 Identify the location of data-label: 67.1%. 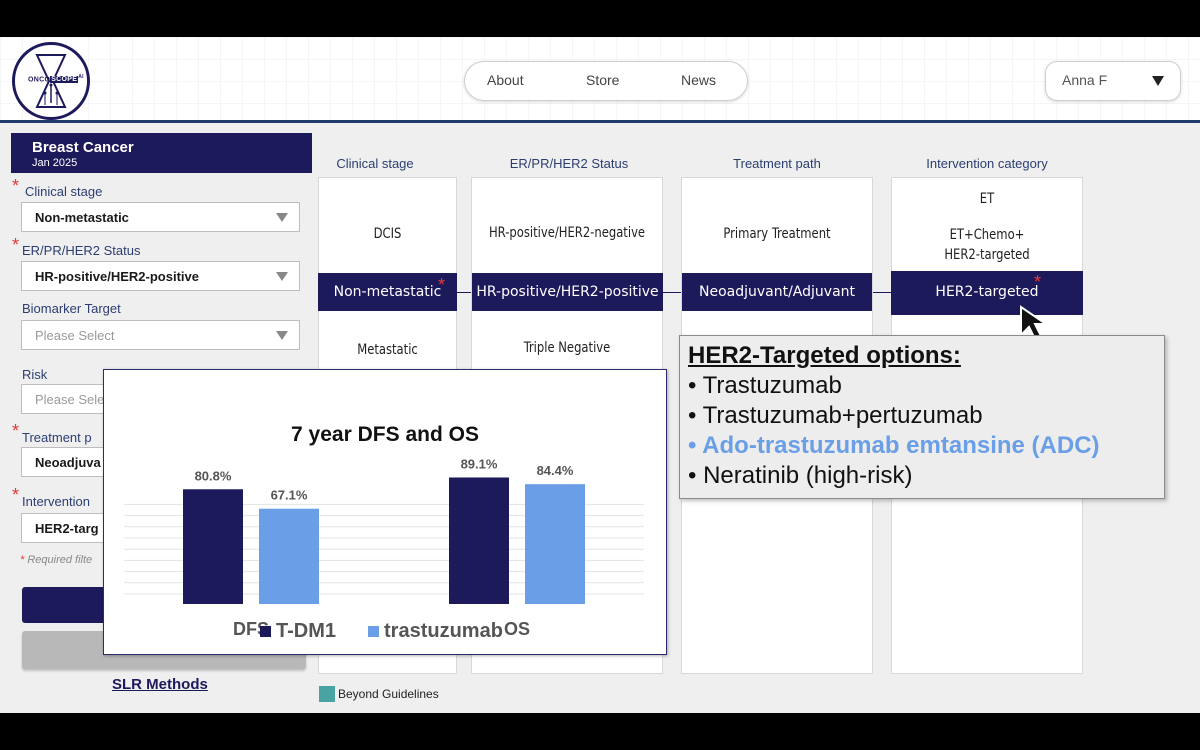
(289, 495).